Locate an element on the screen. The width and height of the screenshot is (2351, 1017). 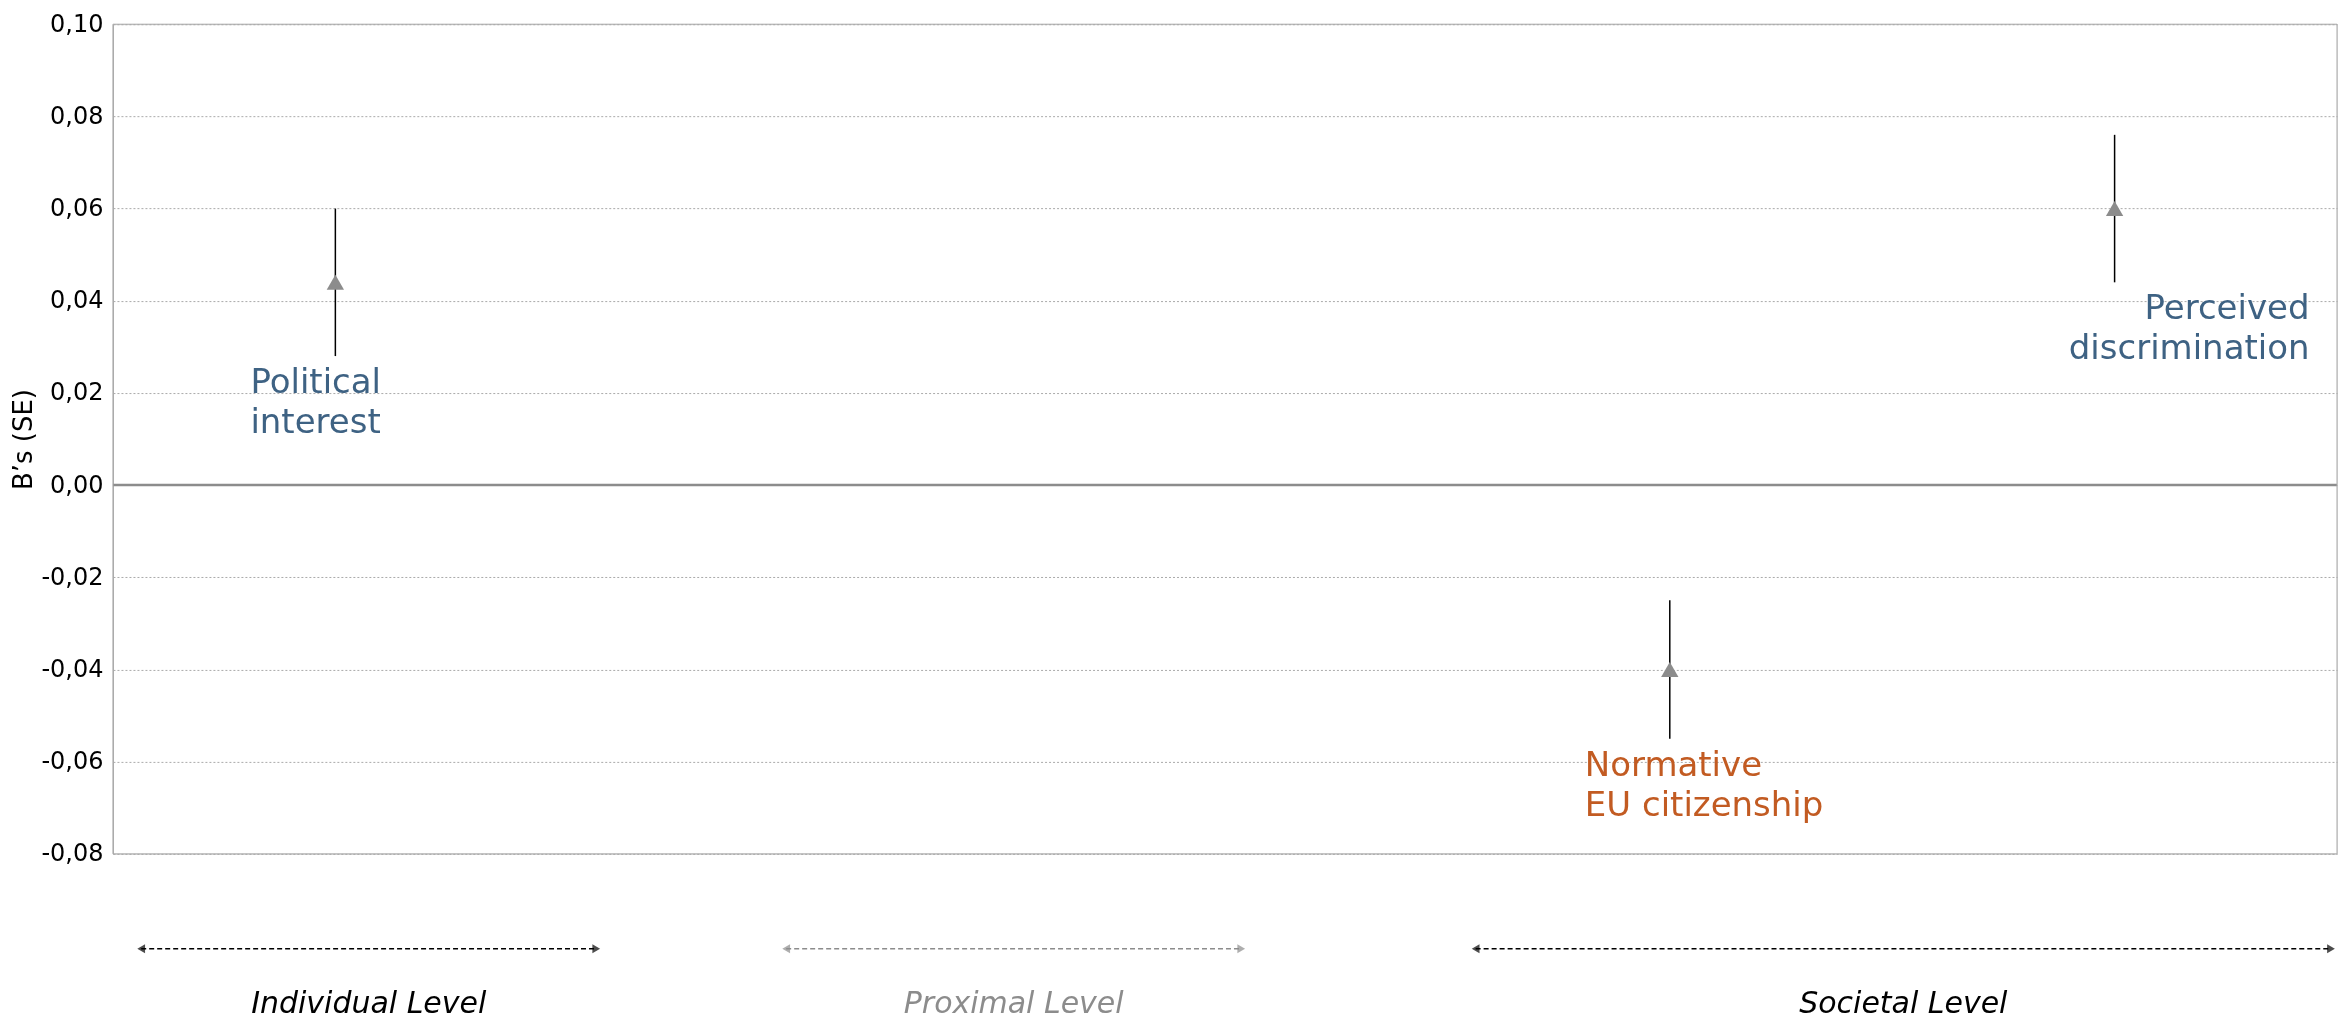
text: Individual Level is located at coordinates (369, 1000).